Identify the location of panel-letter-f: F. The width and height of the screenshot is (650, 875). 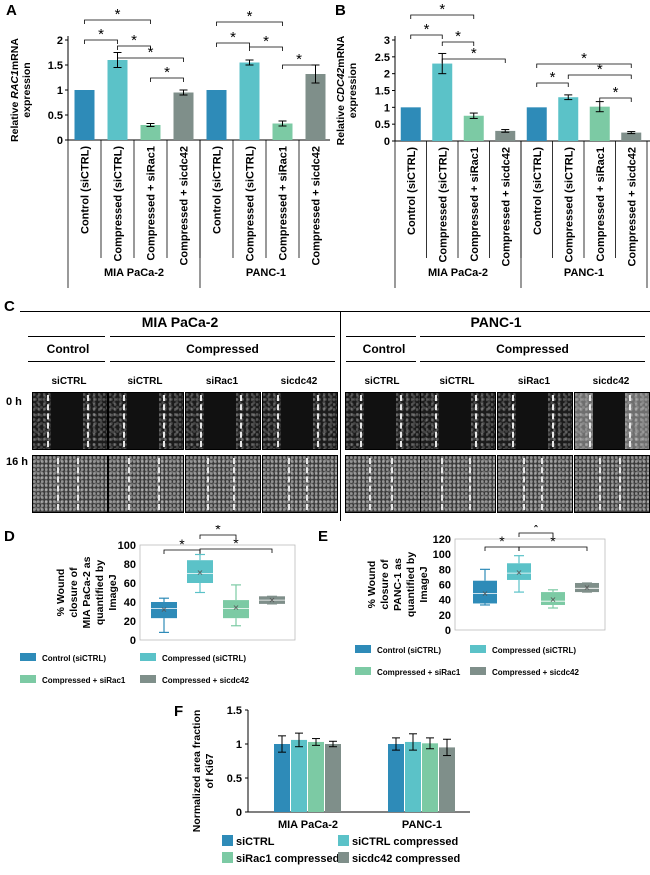
(179, 711).